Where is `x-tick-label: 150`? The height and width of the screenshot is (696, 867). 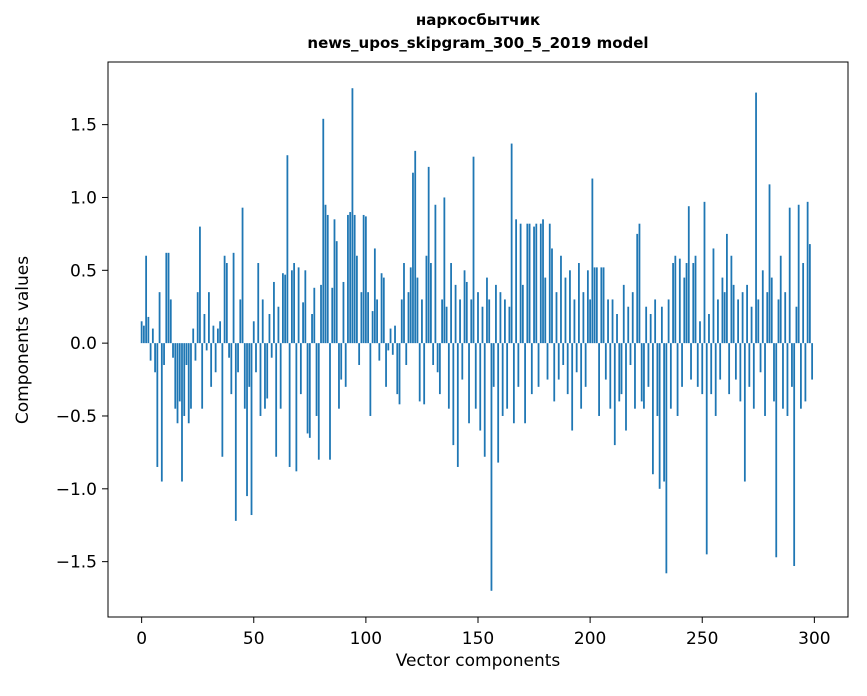
x-tick-label: 150 is located at coordinates (478, 639).